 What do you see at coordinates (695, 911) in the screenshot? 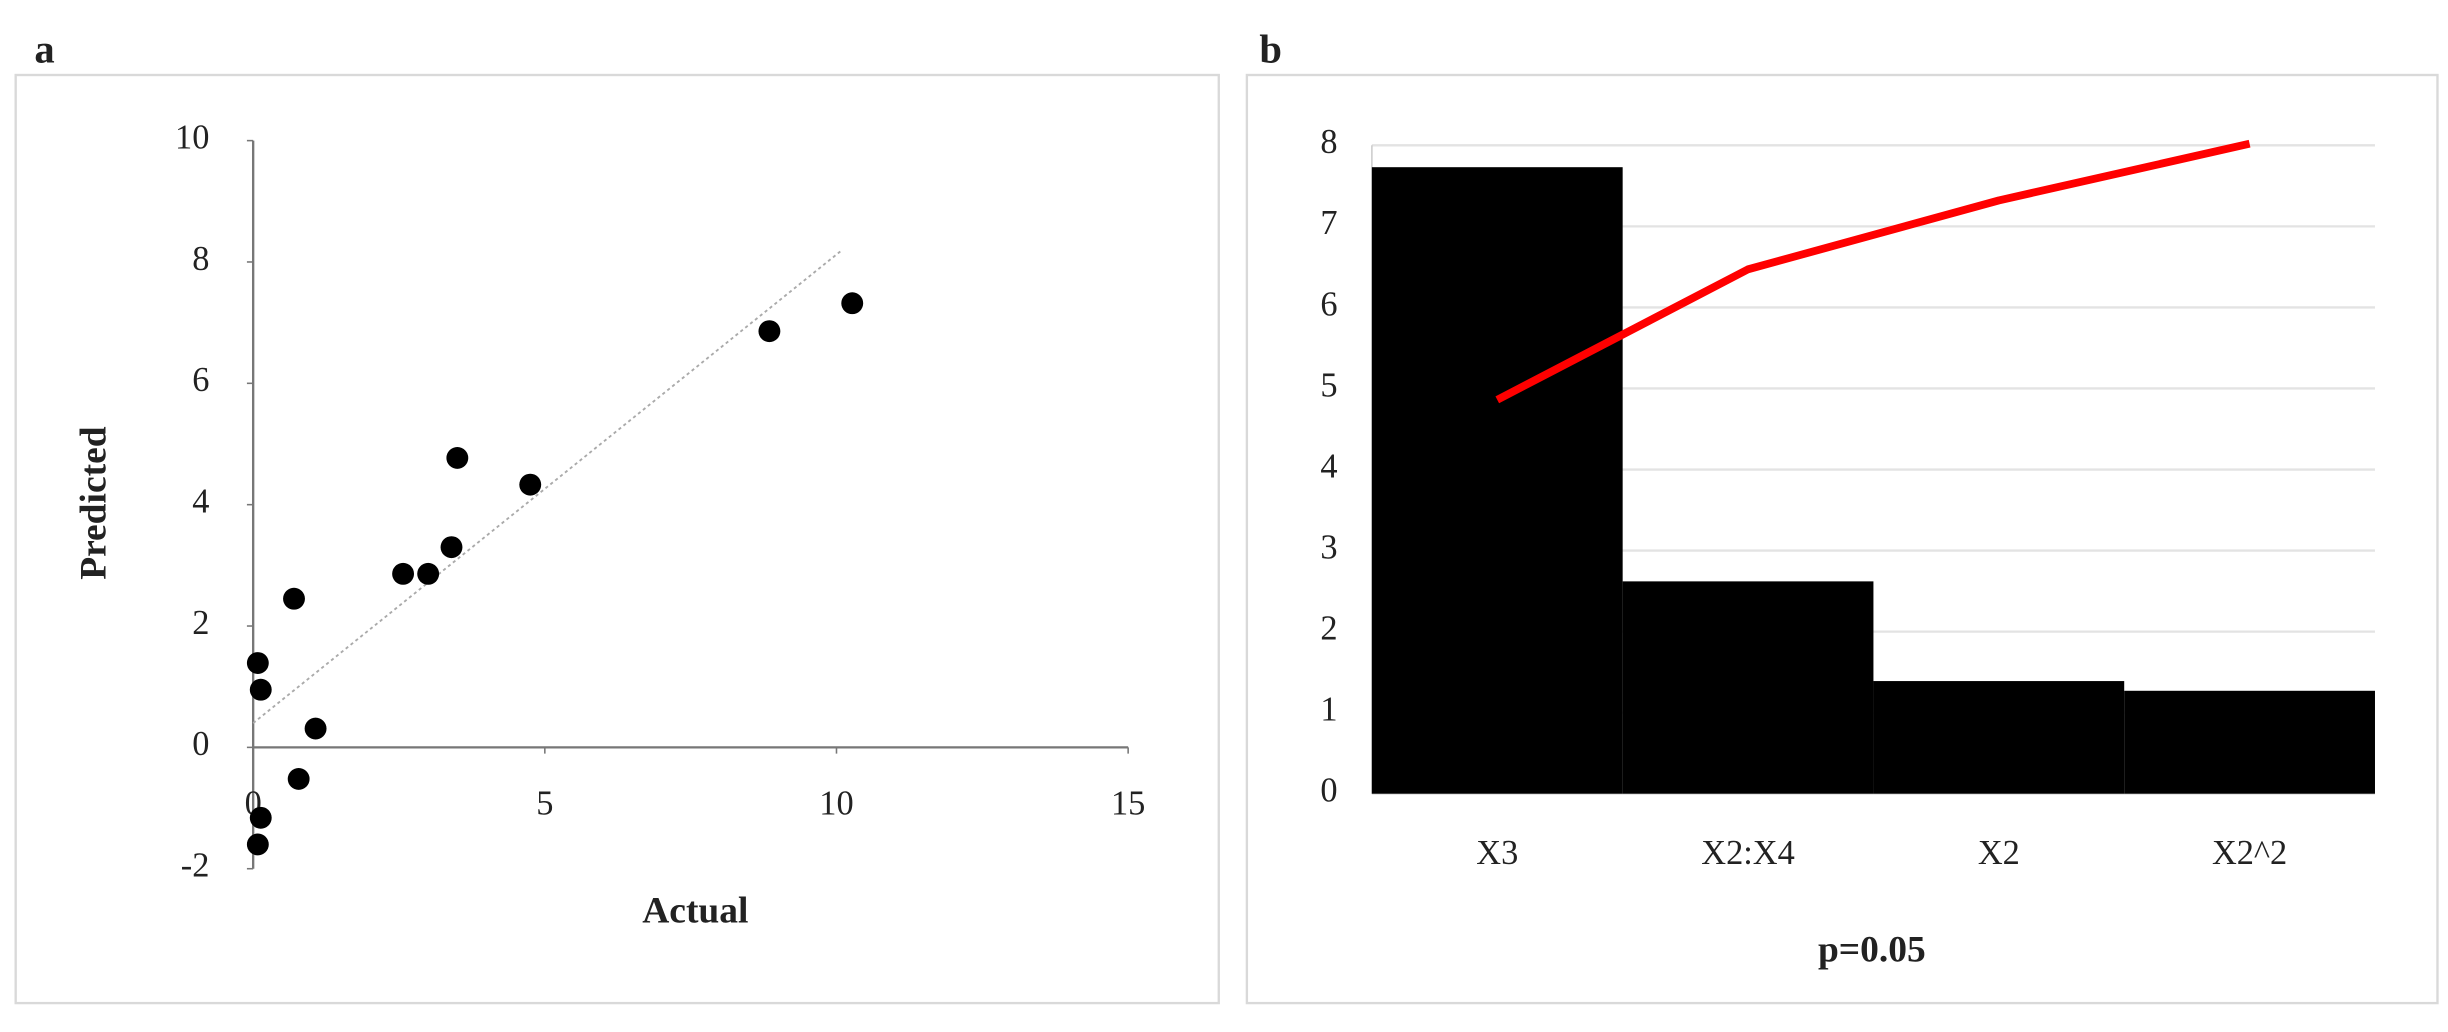
I see `x-axis-title: Actual` at bounding box center [695, 911].